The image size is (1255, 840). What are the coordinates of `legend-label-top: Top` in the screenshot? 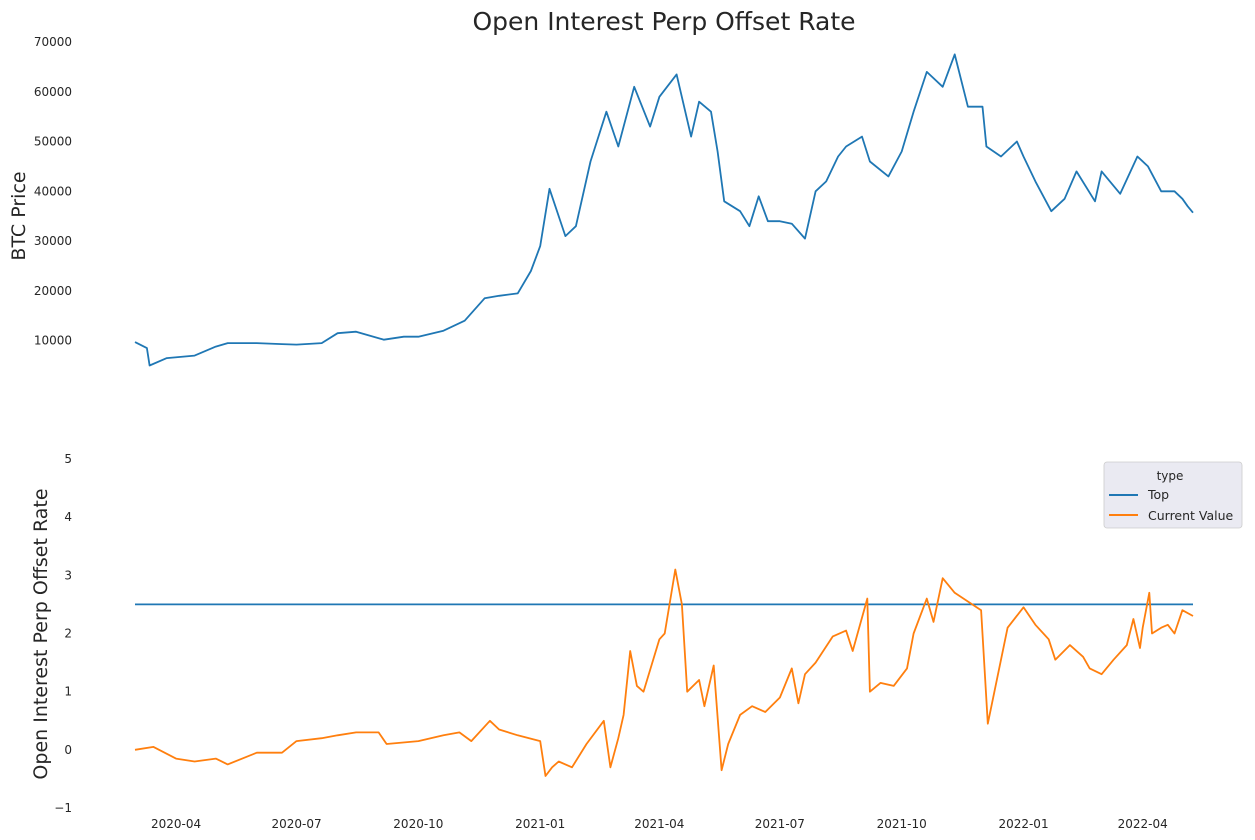 It's located at (1158, 494).